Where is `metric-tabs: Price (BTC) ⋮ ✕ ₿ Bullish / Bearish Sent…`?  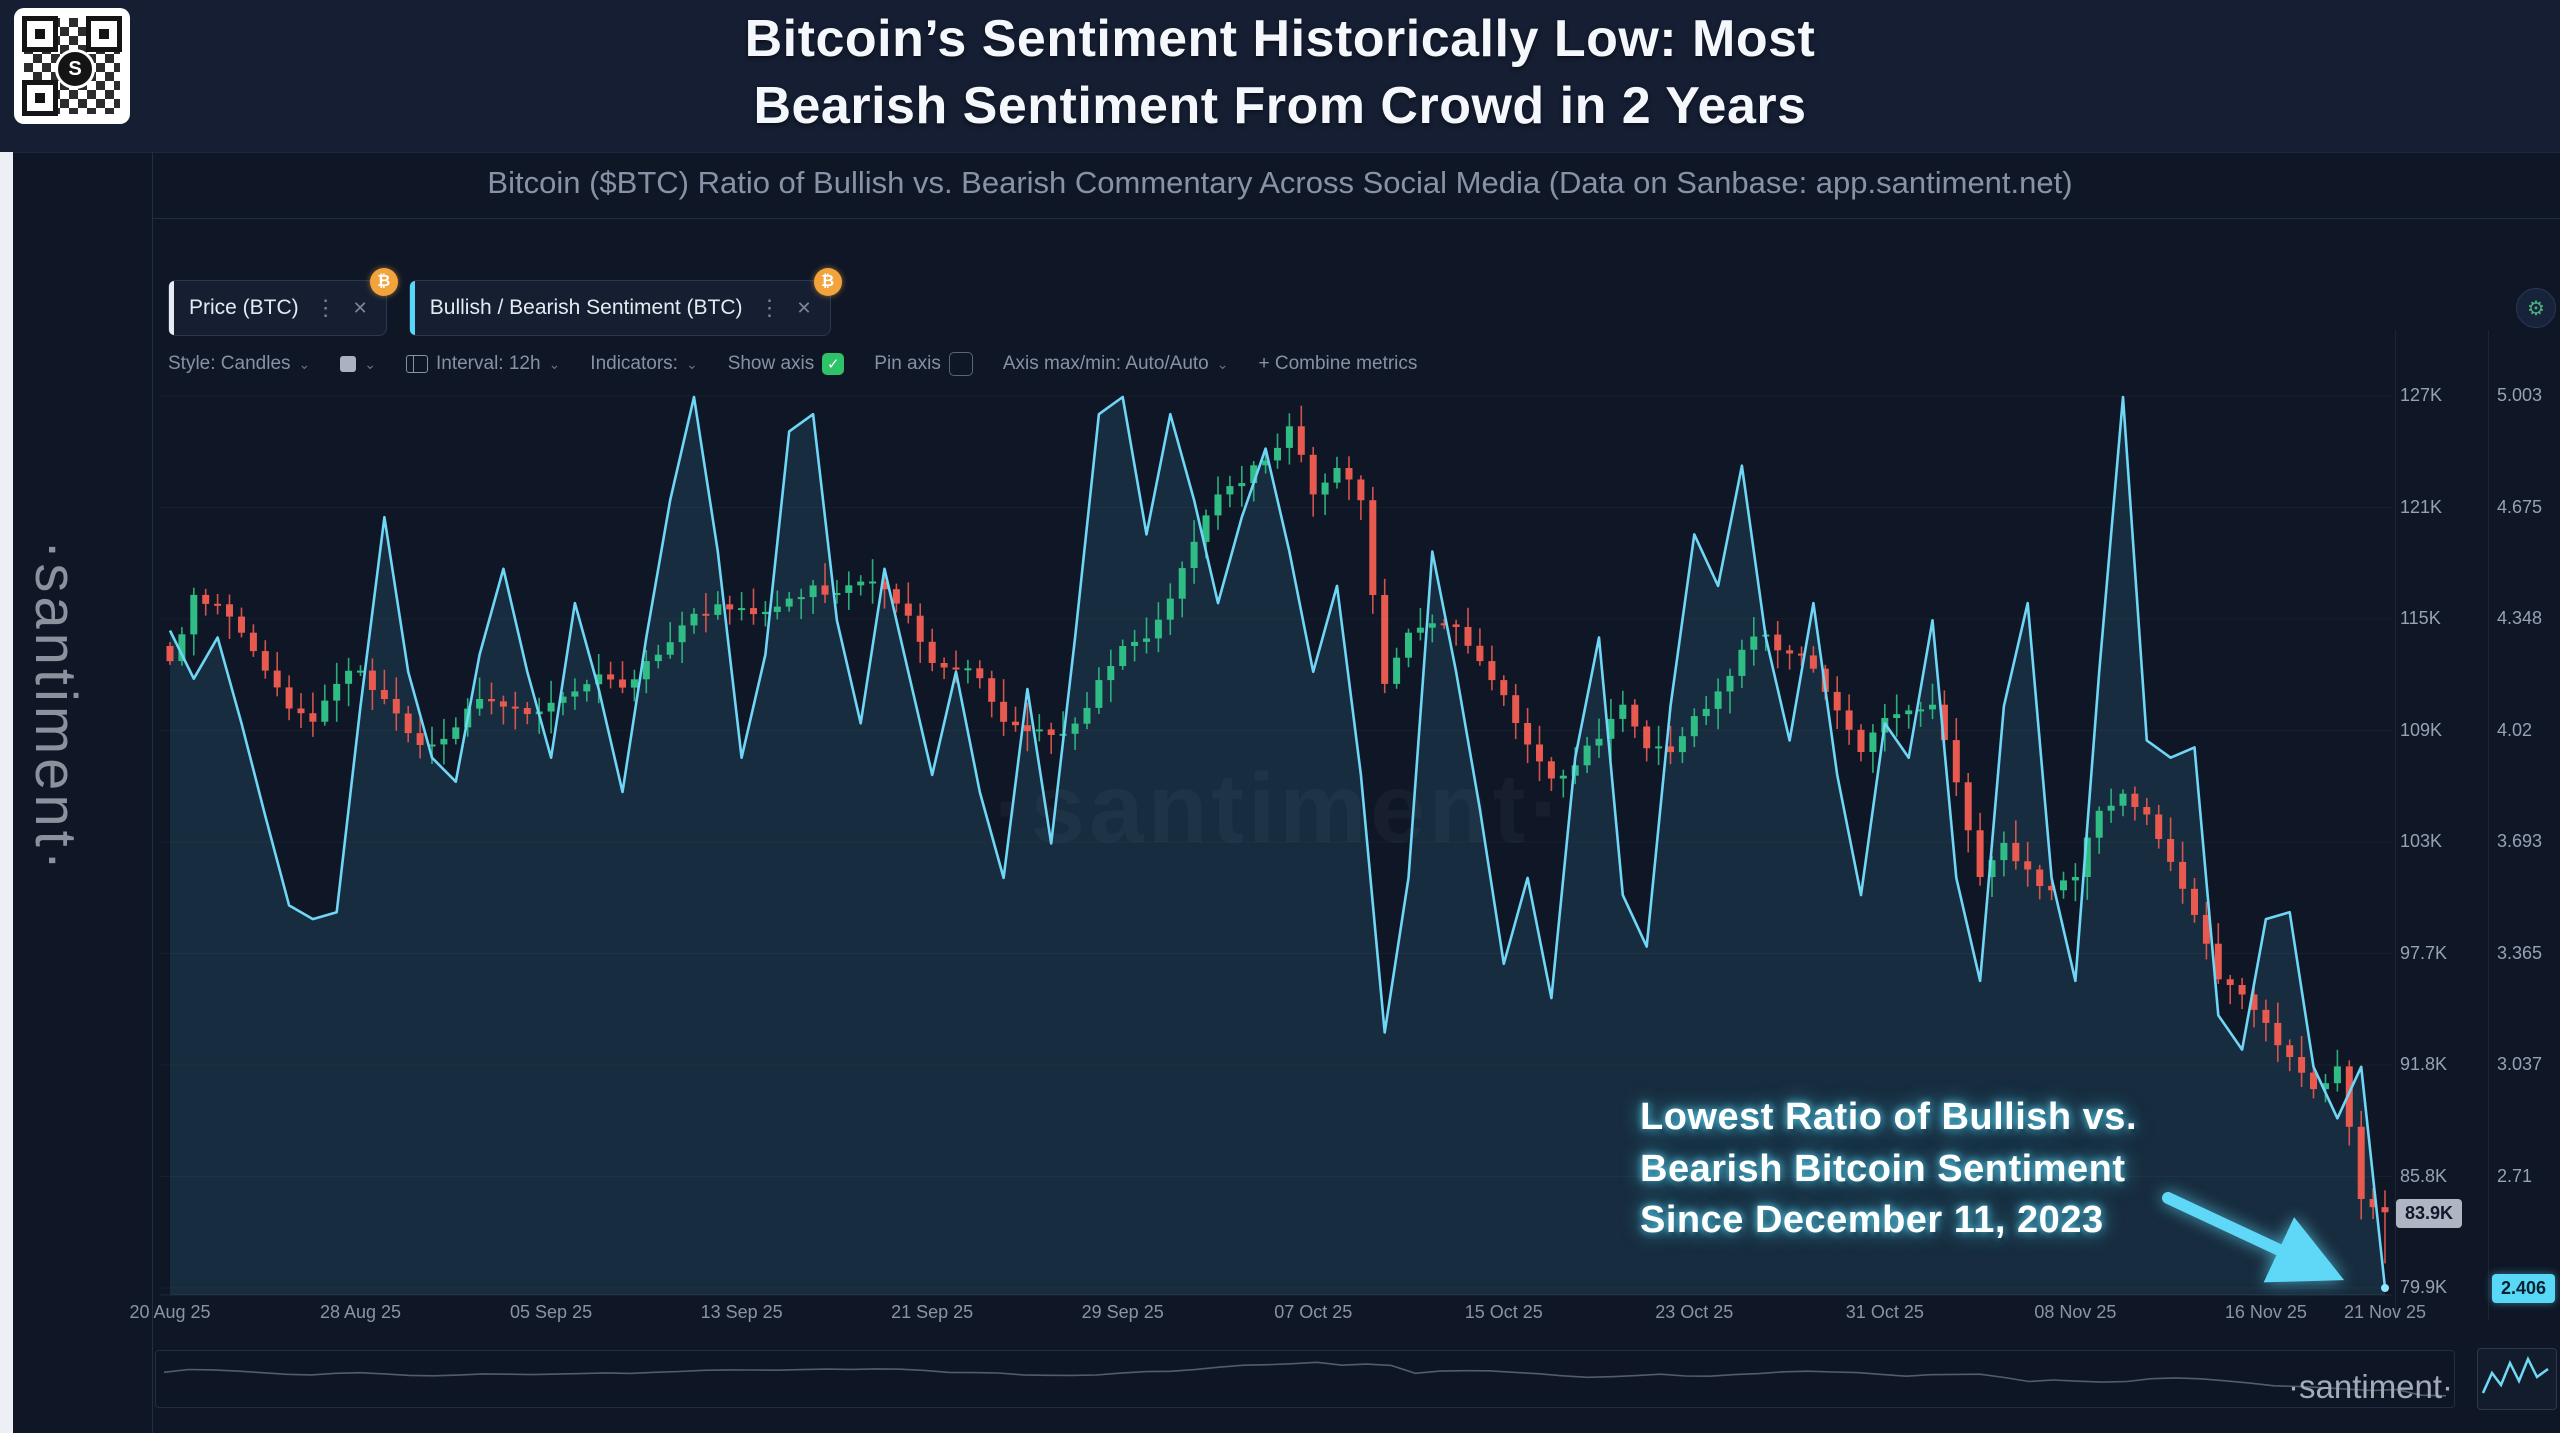 metric-tabs: Price (BTC) ⋮ ✕ ₿ Bullish / Bearish Sent… is located at coordinates (505, 302).